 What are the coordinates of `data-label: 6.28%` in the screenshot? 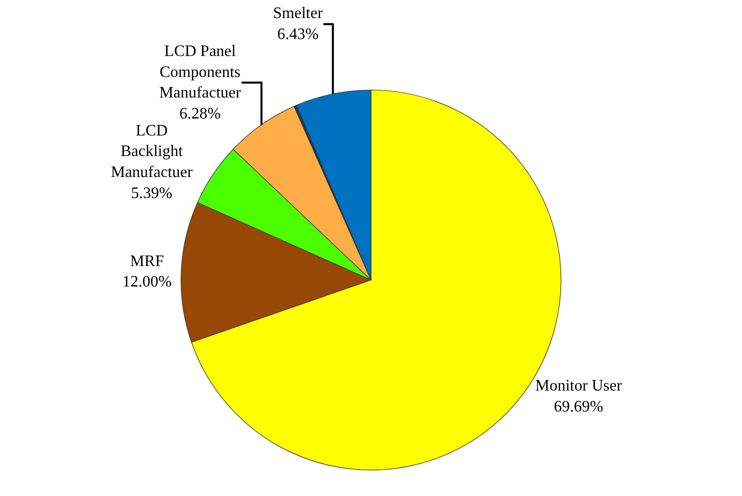 It's located at (200, 113).